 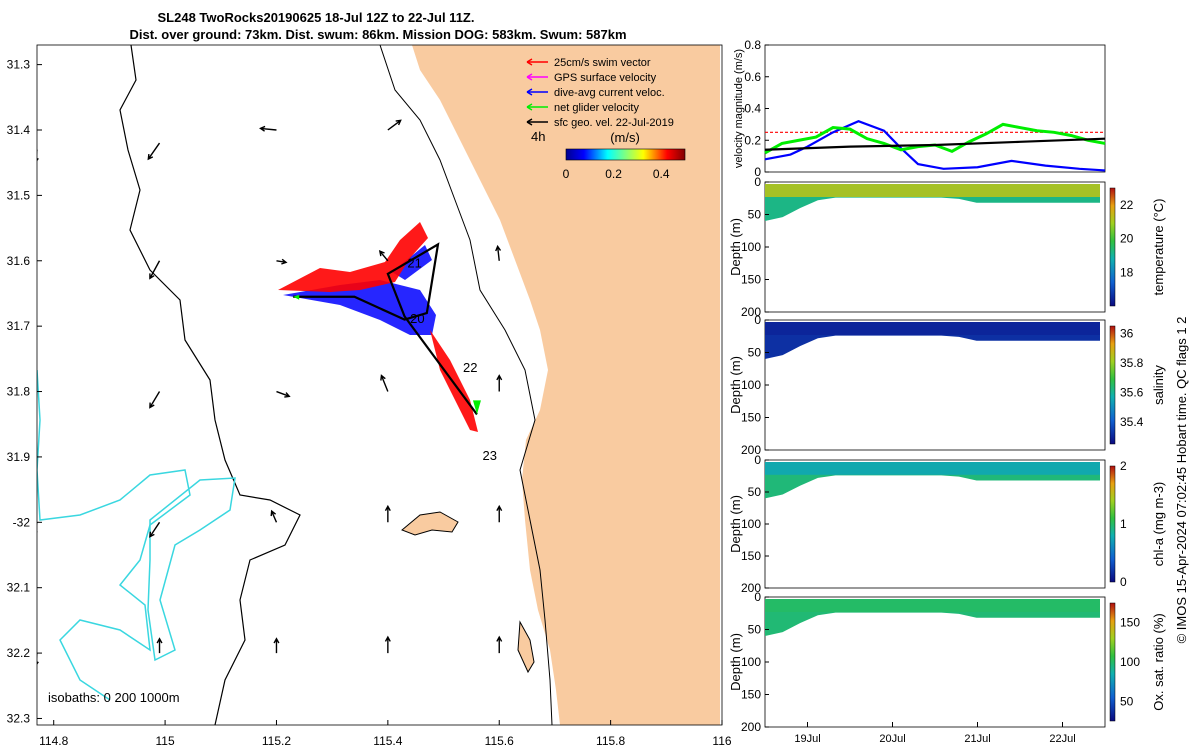 What do you see at coordinates (752, 45) in the screenshot?
I see `velocity-ytick-label: 0.8` at bounding box center [752, 45].